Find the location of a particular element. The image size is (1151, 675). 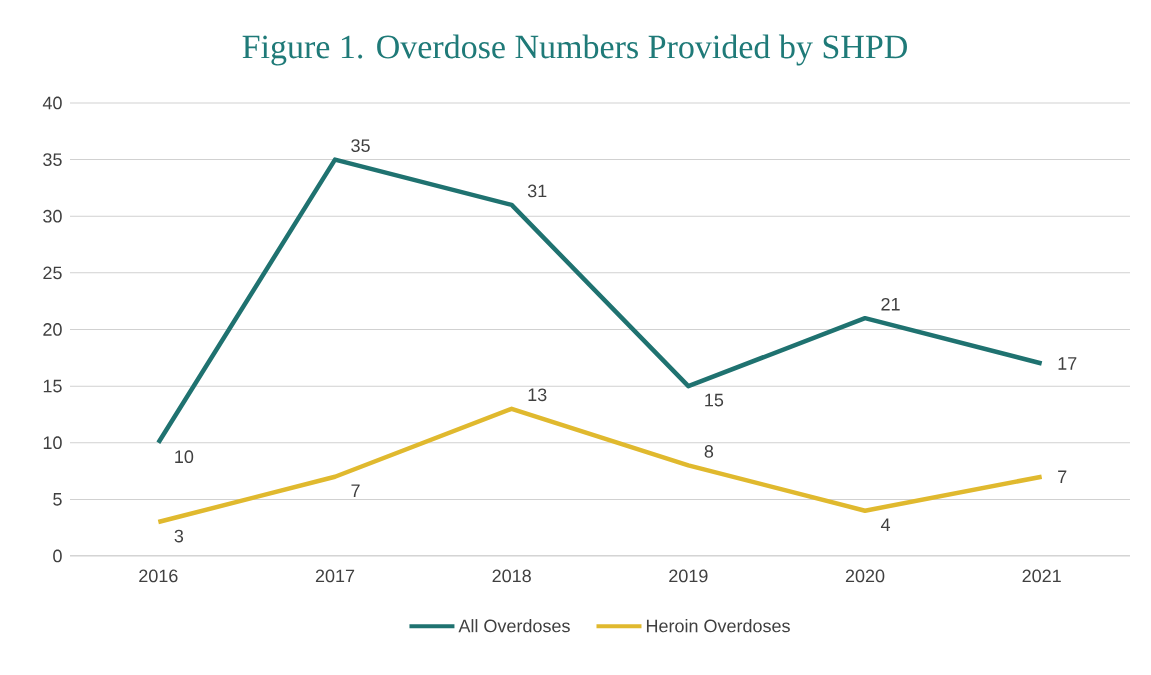

y-tick-label: 20 is located at coordinates (52, 329).